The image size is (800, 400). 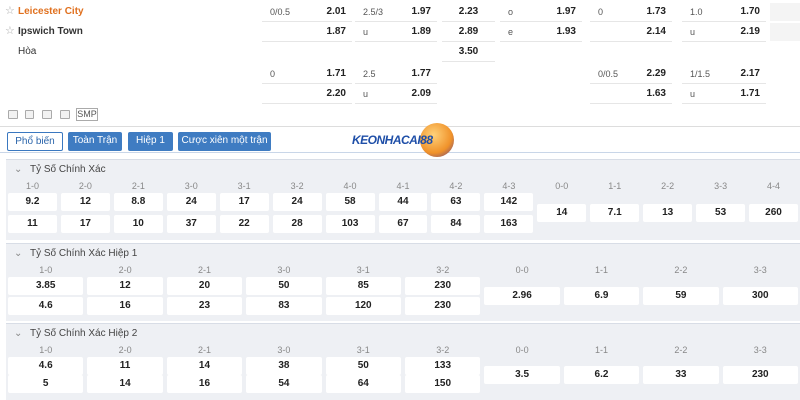 I want to click on draw-odds-box: 300, so click(x=760, y=296).